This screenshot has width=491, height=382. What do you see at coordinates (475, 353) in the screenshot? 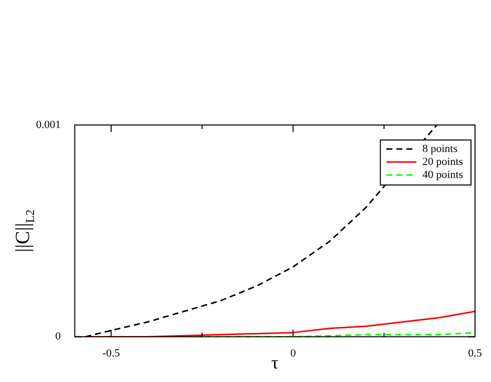
I see `x-tick-label: 0.5` at bounding box center [475, 353].